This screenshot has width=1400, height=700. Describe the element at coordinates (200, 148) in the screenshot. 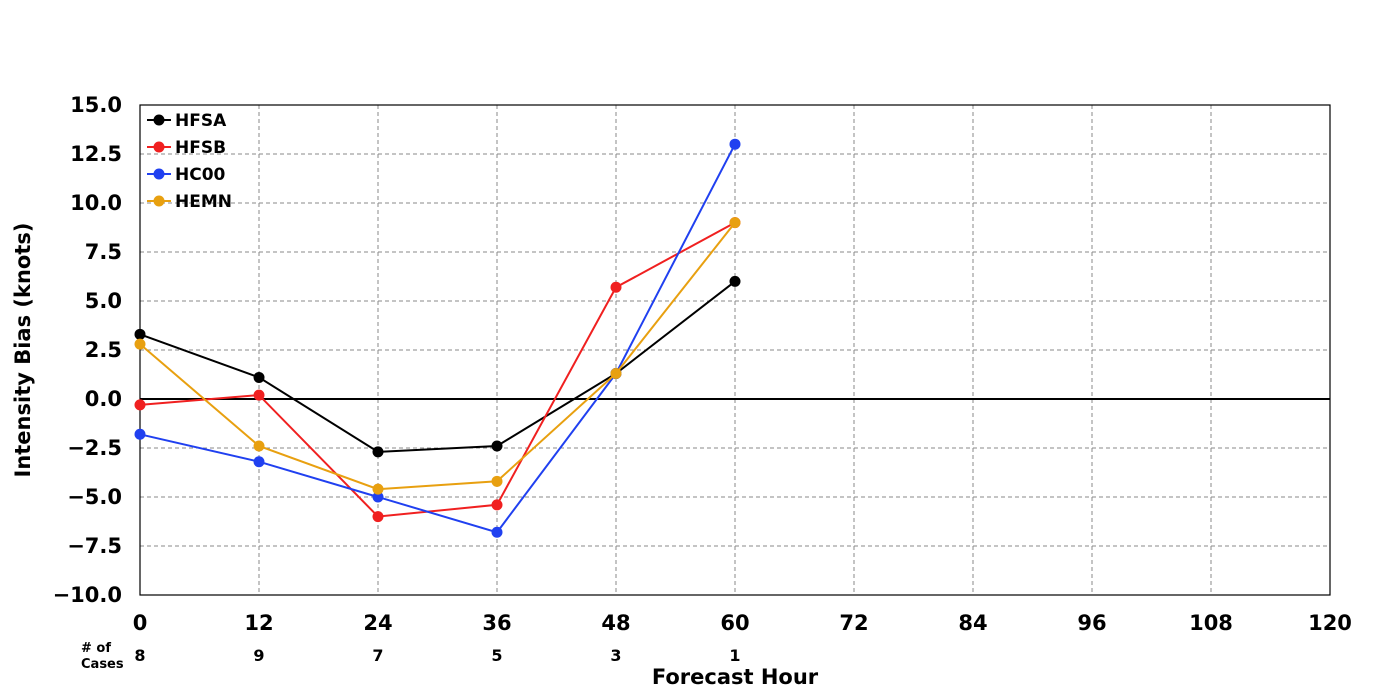

I see `legend-label: HFSB` at that location.